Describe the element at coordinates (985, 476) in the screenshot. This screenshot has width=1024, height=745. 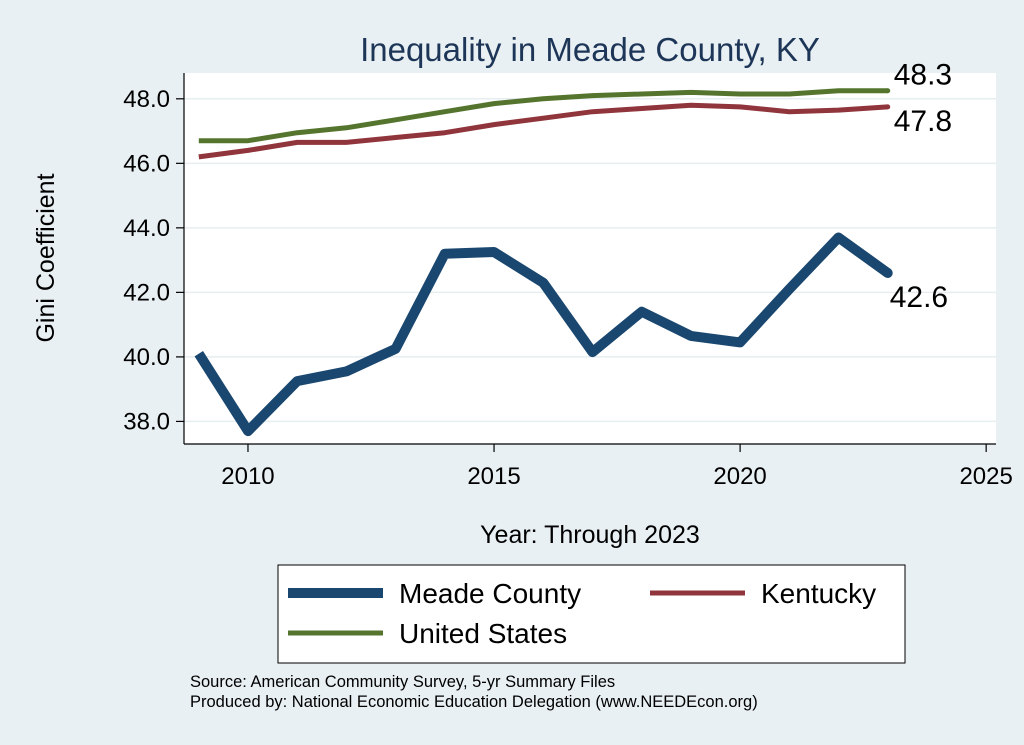
I see `x-tick-label: 2025` at that location.